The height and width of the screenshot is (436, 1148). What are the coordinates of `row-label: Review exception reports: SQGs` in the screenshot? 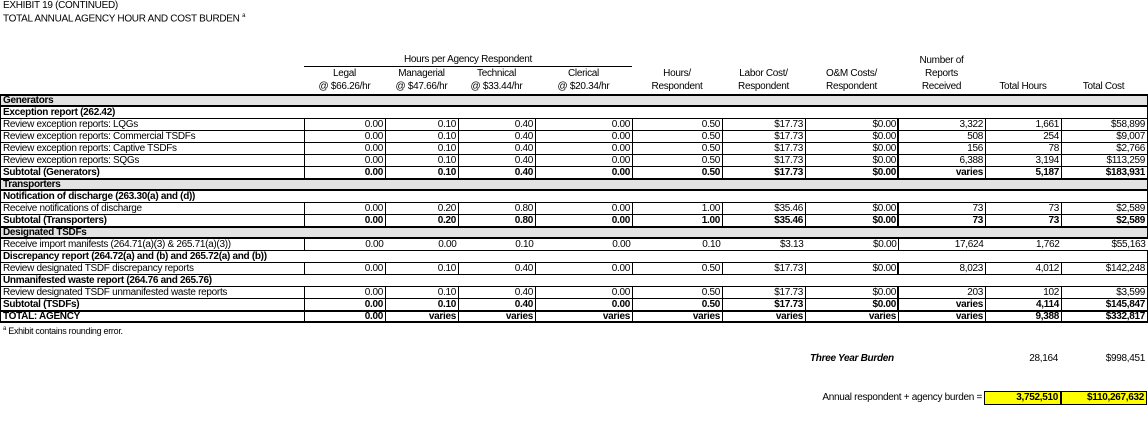 It's located at (152, 160).